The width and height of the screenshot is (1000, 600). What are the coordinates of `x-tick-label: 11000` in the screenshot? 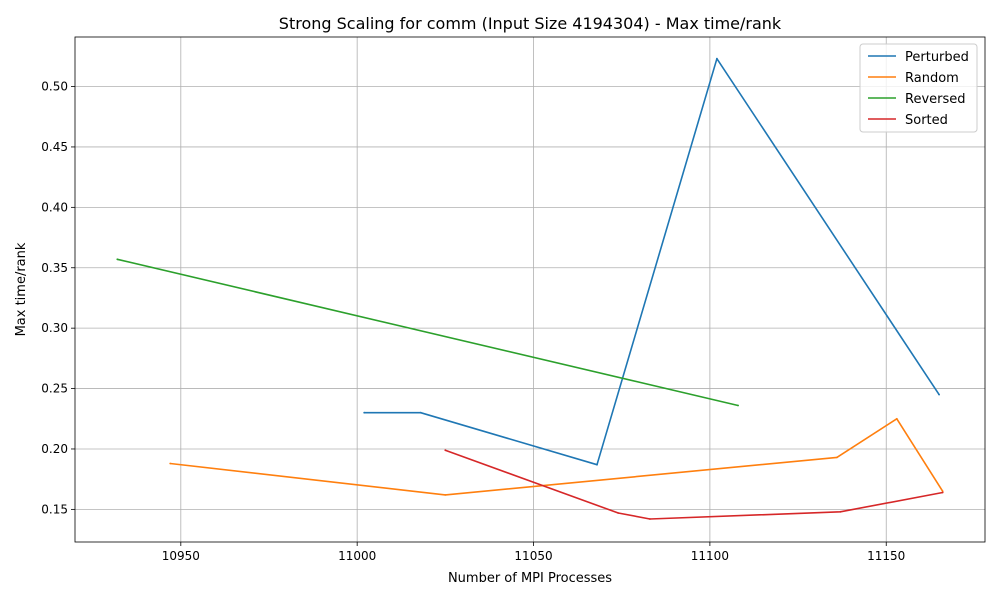 It's located at (357, 556).